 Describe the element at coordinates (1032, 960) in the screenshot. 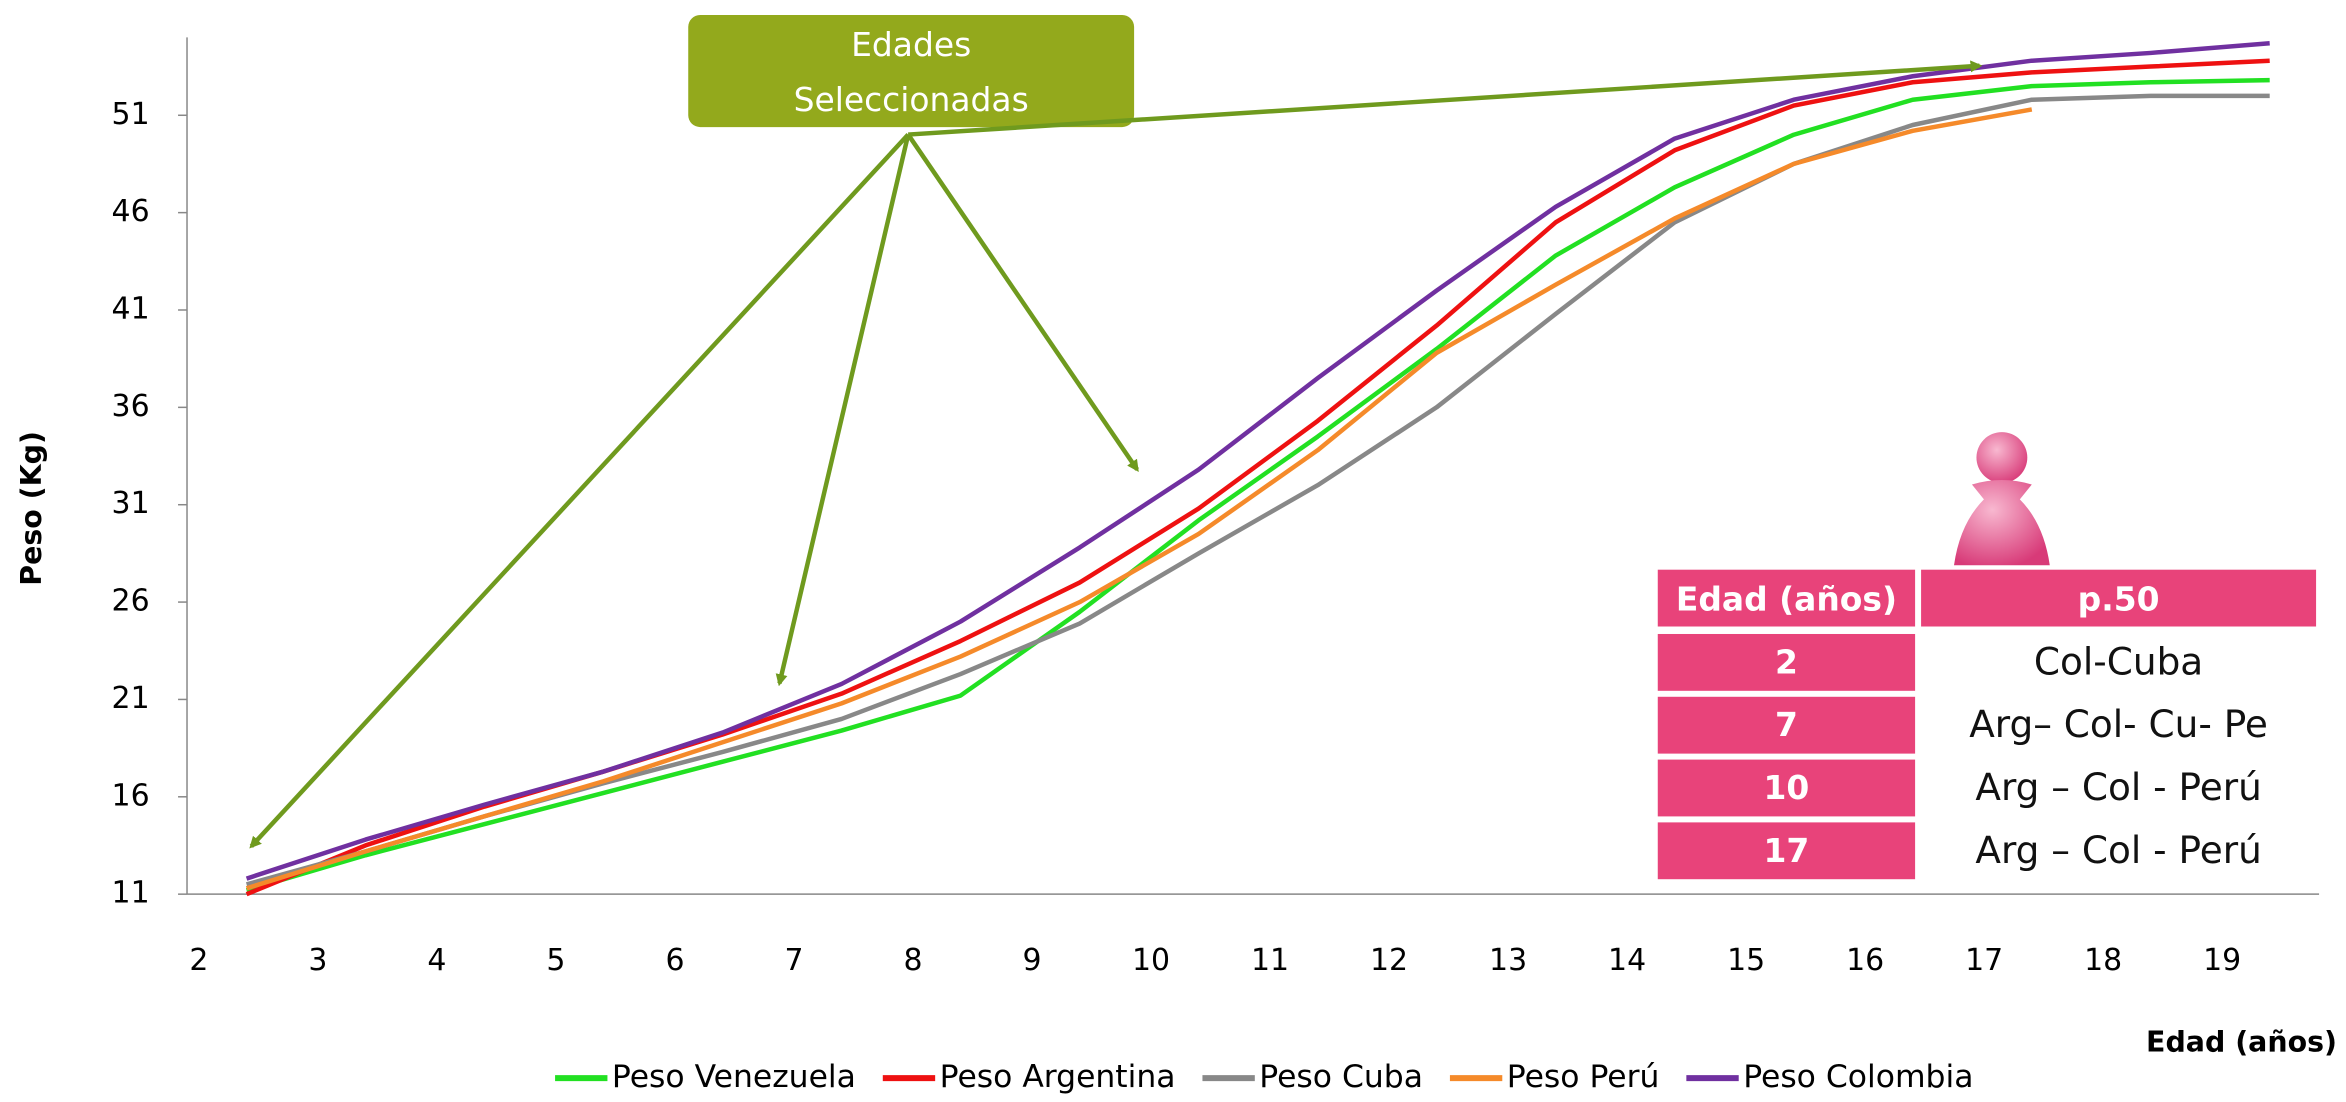

I see `x-tick-label: 9` at that location.